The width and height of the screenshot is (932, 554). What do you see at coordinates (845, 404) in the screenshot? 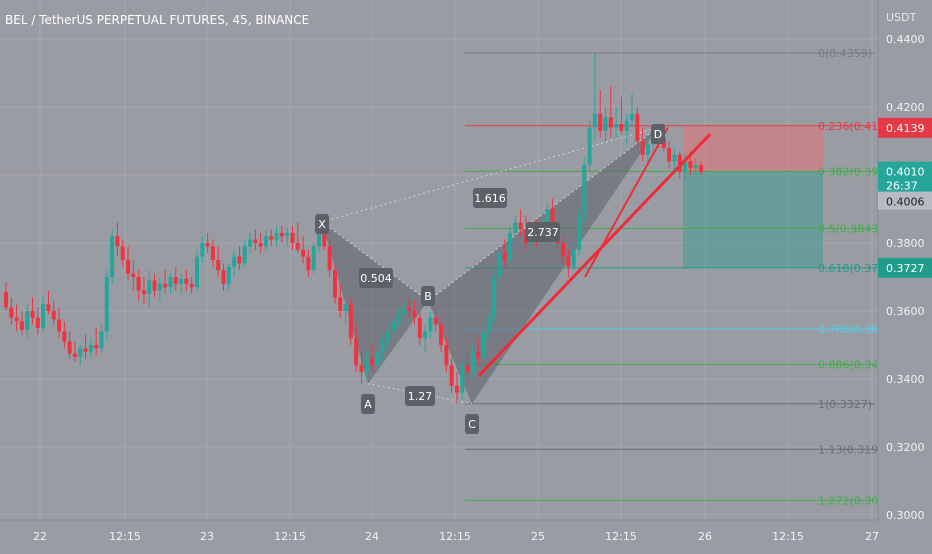
I see `fib-level-label: 1(0.3327)` at bounding box center [845, 404].